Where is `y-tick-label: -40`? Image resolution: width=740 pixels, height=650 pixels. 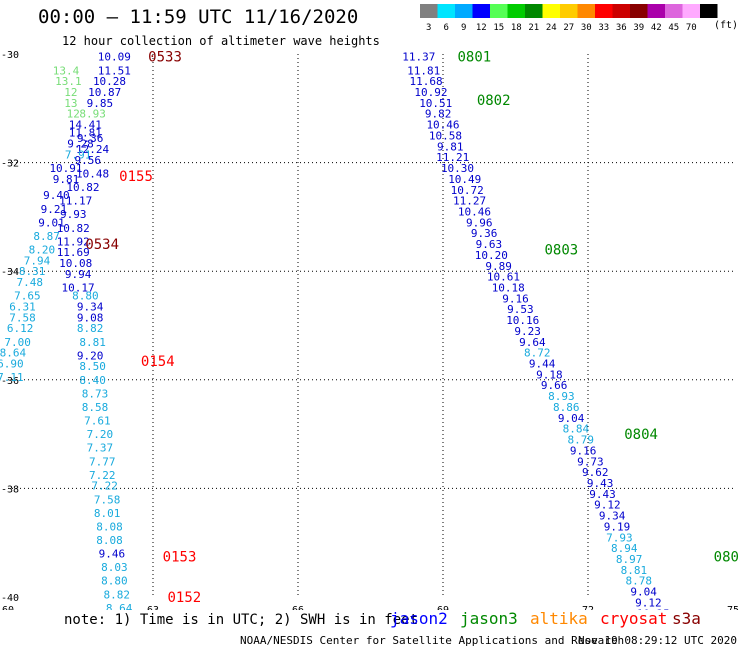 y-tick-label: -40 is located at coordinates (10, 598).